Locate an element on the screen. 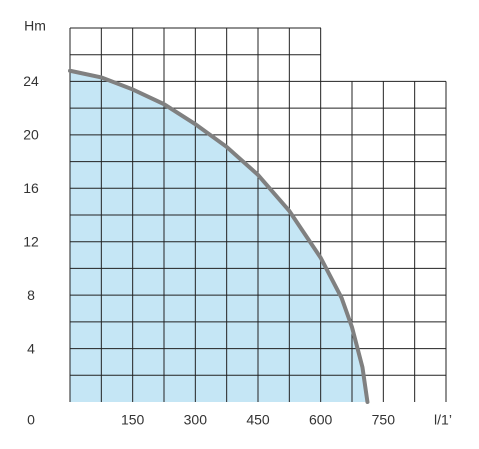 The height and width of the screenshot is (449, 479). y-tick-label: 16 is located at coordinates (31, 188).